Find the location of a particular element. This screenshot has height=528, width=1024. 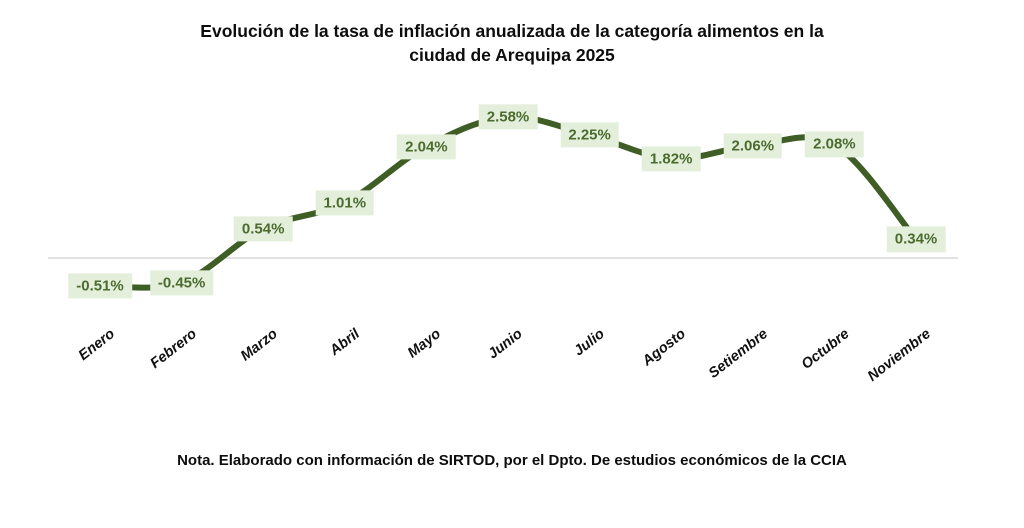

data-label: 2.08% is located at coordinates (834, 144).